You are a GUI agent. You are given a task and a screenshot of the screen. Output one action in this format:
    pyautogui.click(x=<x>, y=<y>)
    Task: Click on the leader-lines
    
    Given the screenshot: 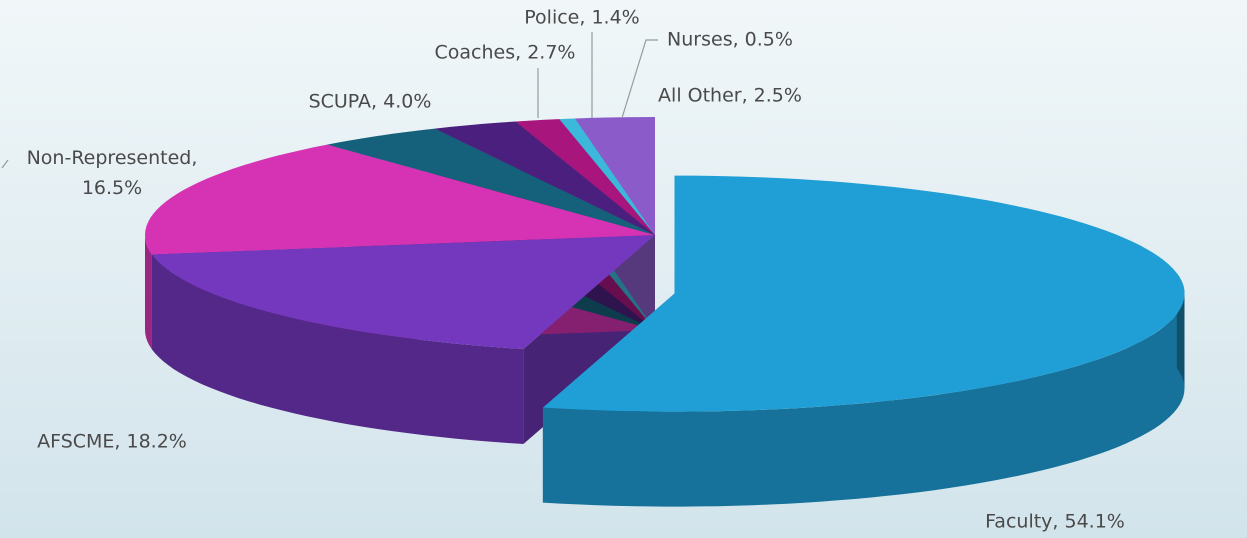 What is the action you would take?
    pyautogui.click(x=329, y=100)
    